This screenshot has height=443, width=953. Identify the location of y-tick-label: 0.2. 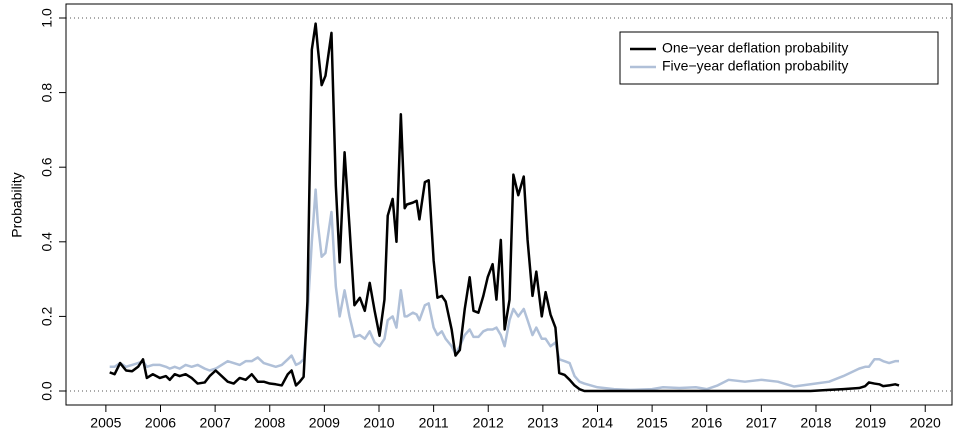
(47, 316).